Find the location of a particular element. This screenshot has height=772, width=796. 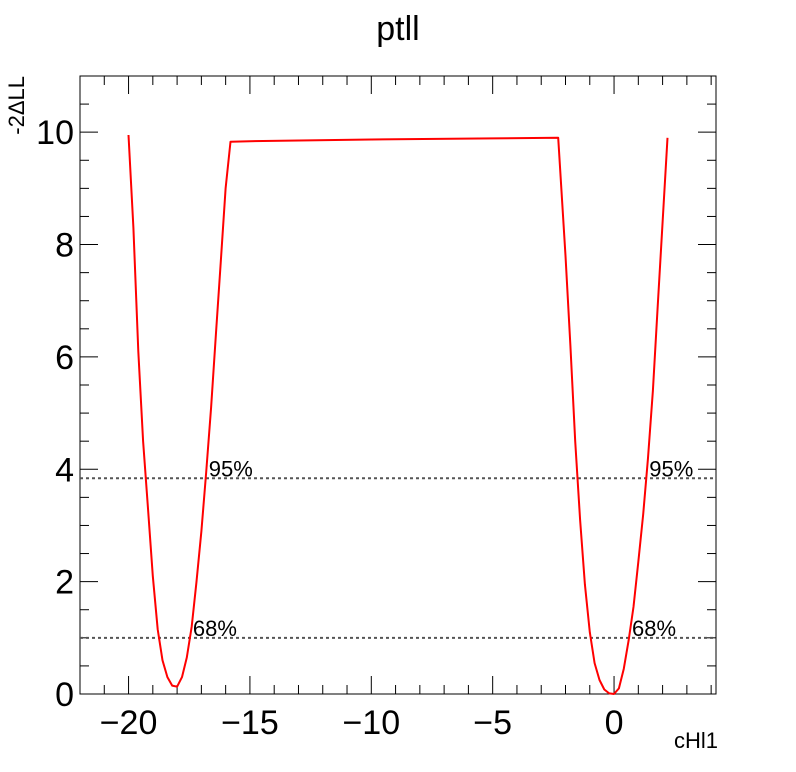

y-tick-label: 8 is located at coordinates (64, 246).